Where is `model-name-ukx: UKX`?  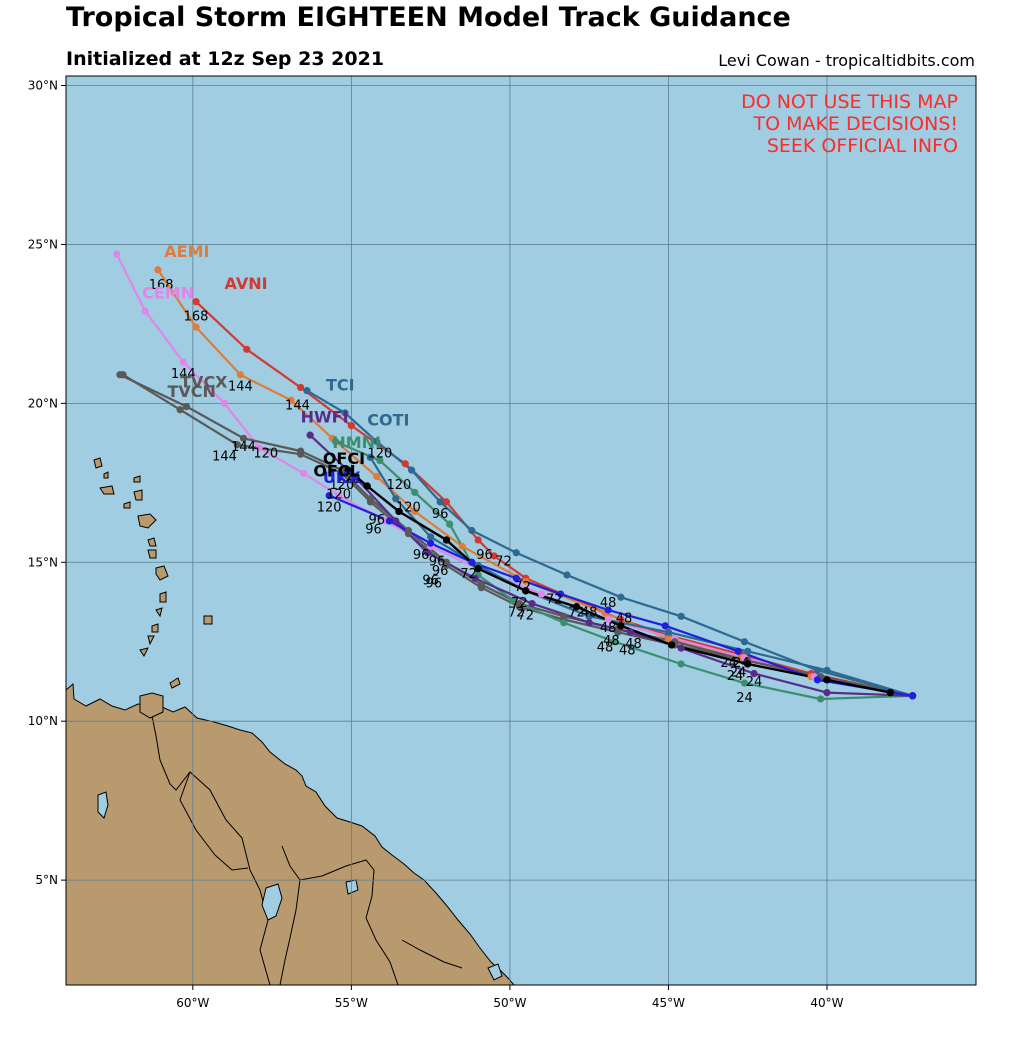
model-name-ukx: UKX is located at coordinates (342, 477).